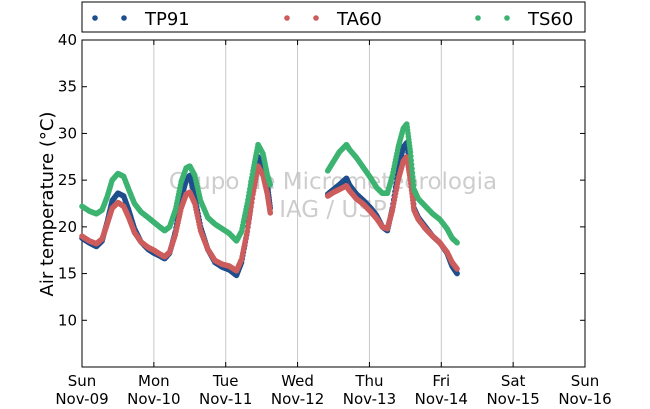 The height and width of the screenshot is (409, 650). What do you see at coordinates (153, 399) in the screenshot?
I see `x-tick-label-date: Nov-10` at bounding box center [153, 399].